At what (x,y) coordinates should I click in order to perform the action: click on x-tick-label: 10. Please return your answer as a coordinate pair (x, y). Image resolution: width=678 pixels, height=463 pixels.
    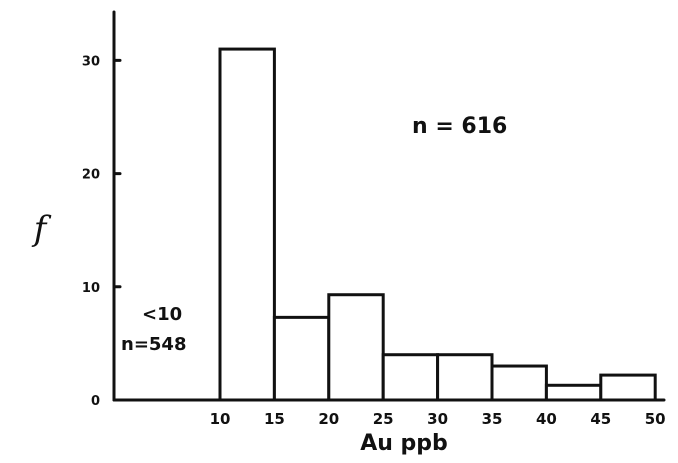
    Looking at the image, I should click on (220, 419).